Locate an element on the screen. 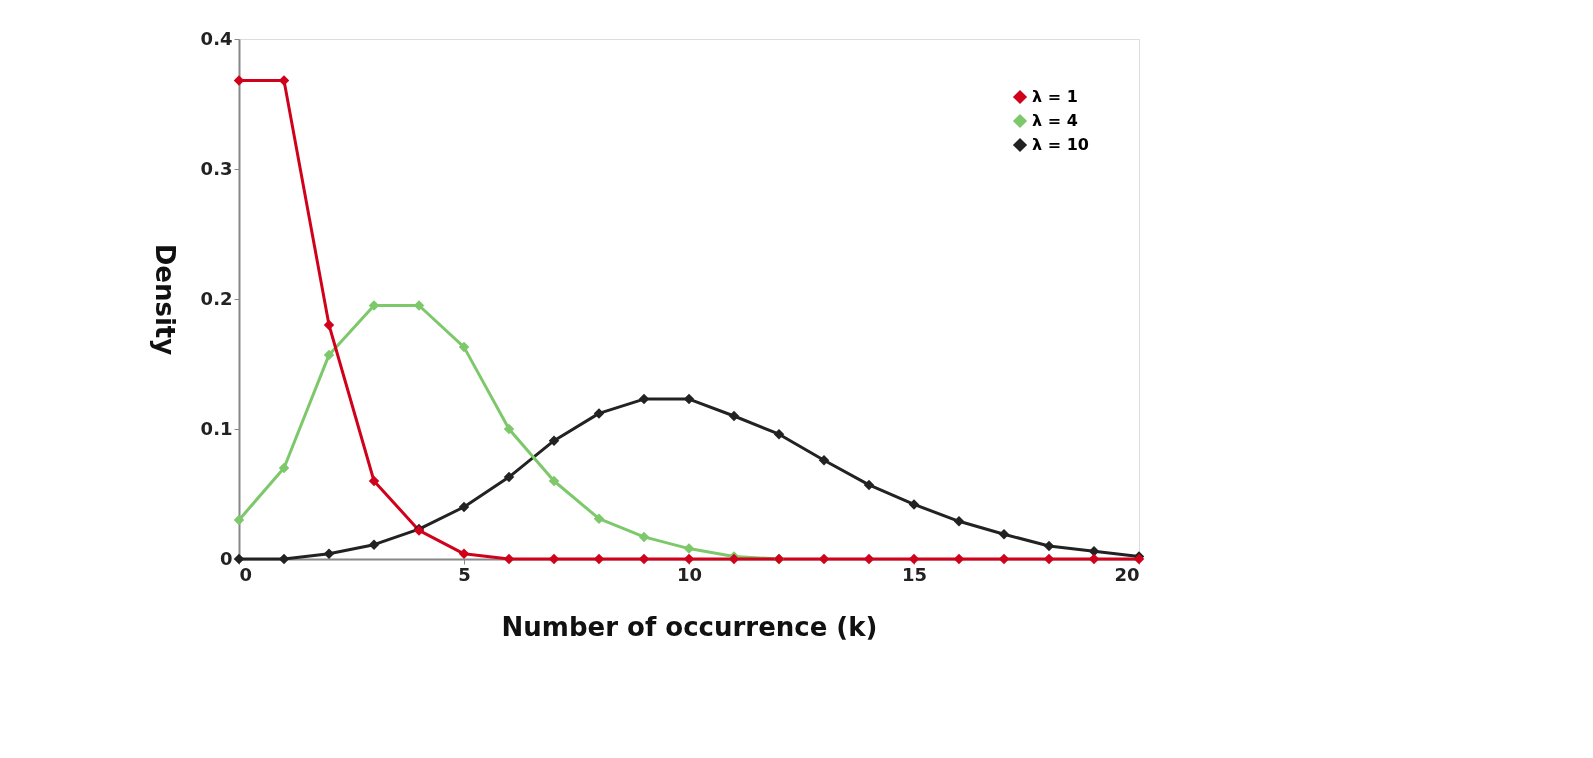 The image size is (1593, 758). y-tick-label: 0.2 is located at coordinates (216, 298).